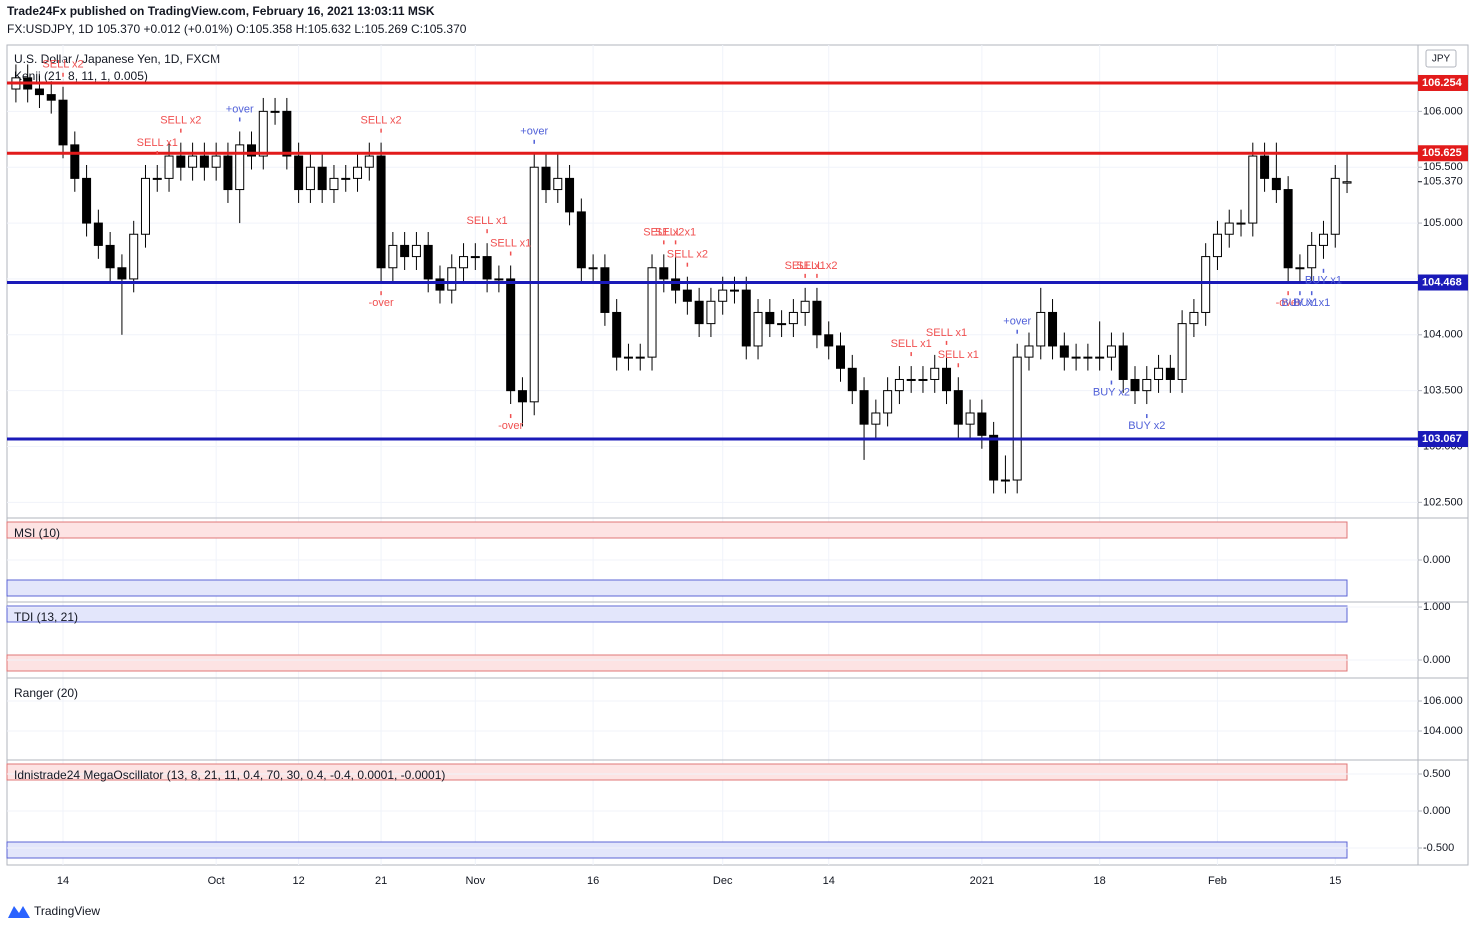 This screenshot has width=1475, height=930. What do you see at coordinates (1437, 774) in the screenshot?
I see `pane-y-tick-label: 0.500` at bounding box center [1437, 774].